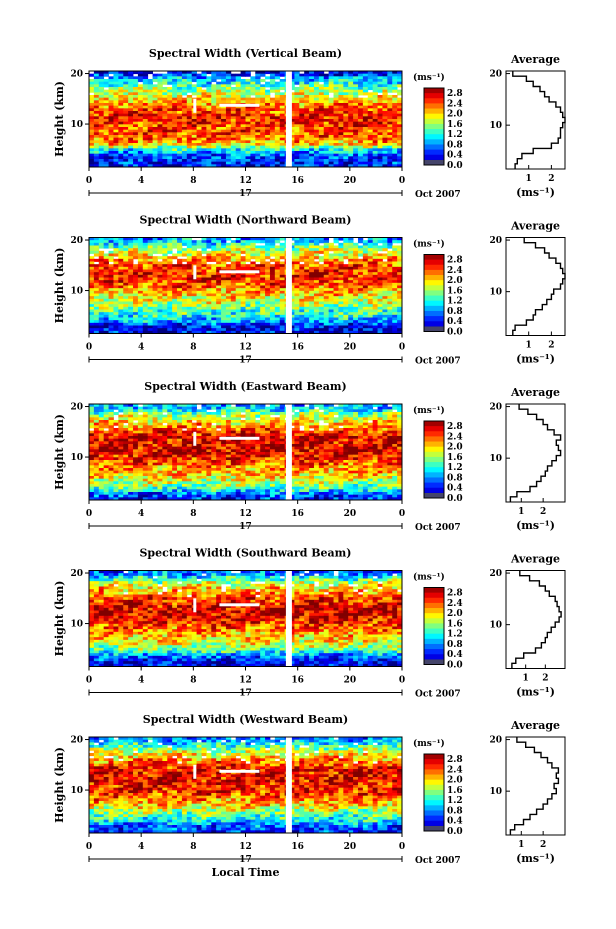 This screenshot has height=929, width=616. I want to click on colorbar: 2.82.42.01.61.20.80.40.0, so click(443, 296).